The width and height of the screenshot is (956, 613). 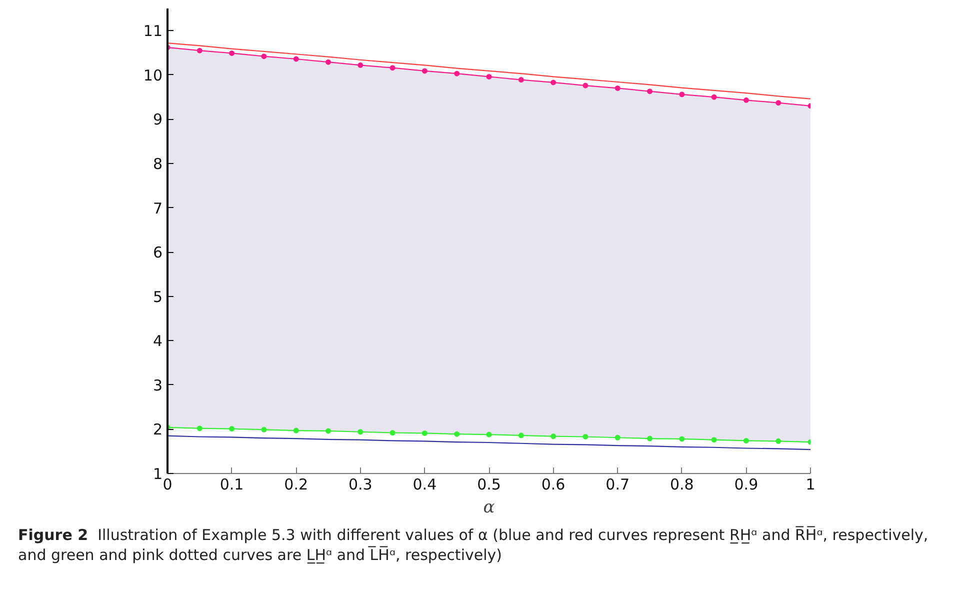 I want to click on y-tick-label: 9, so click(x=157, y=119).